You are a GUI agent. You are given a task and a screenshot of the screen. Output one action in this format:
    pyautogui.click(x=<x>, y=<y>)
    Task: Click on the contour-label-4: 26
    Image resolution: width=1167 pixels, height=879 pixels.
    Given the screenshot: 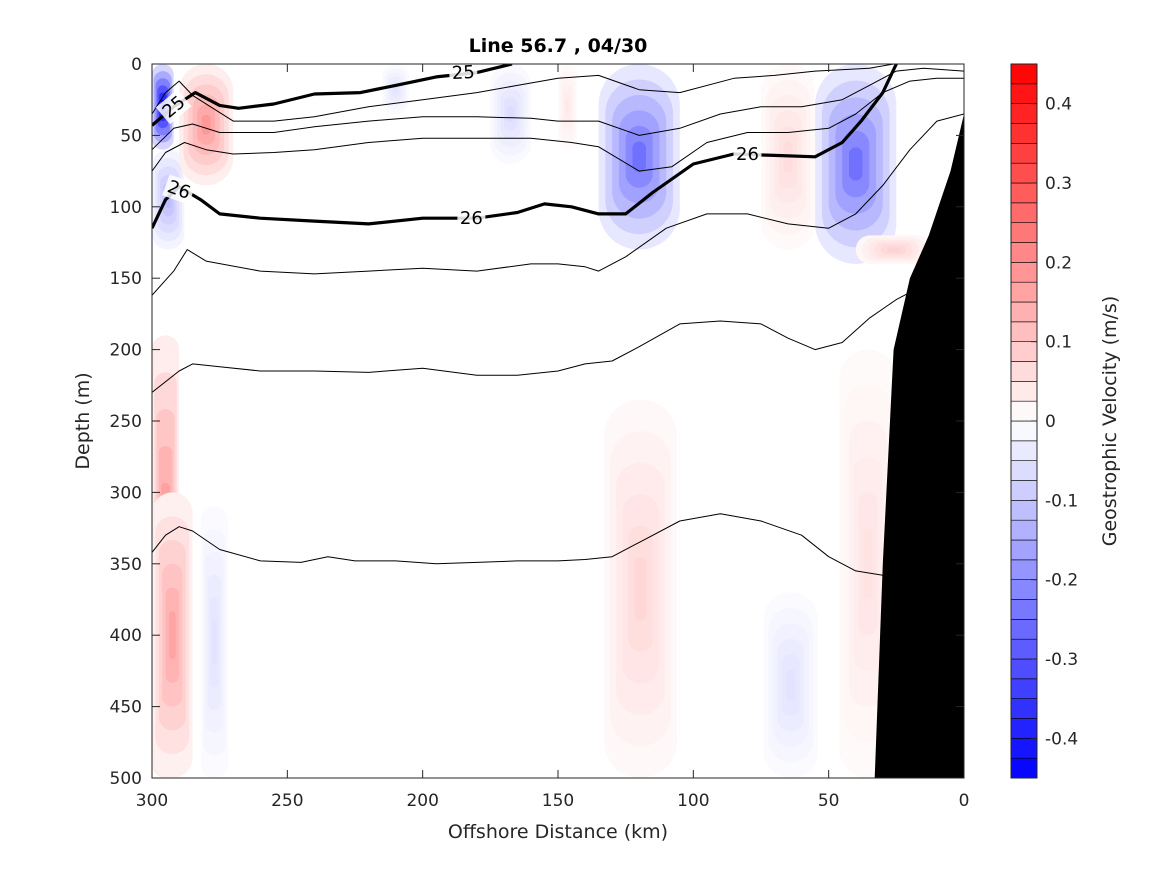 What is the action you would take?
    pyautogui.click(x=747, y=153)
    